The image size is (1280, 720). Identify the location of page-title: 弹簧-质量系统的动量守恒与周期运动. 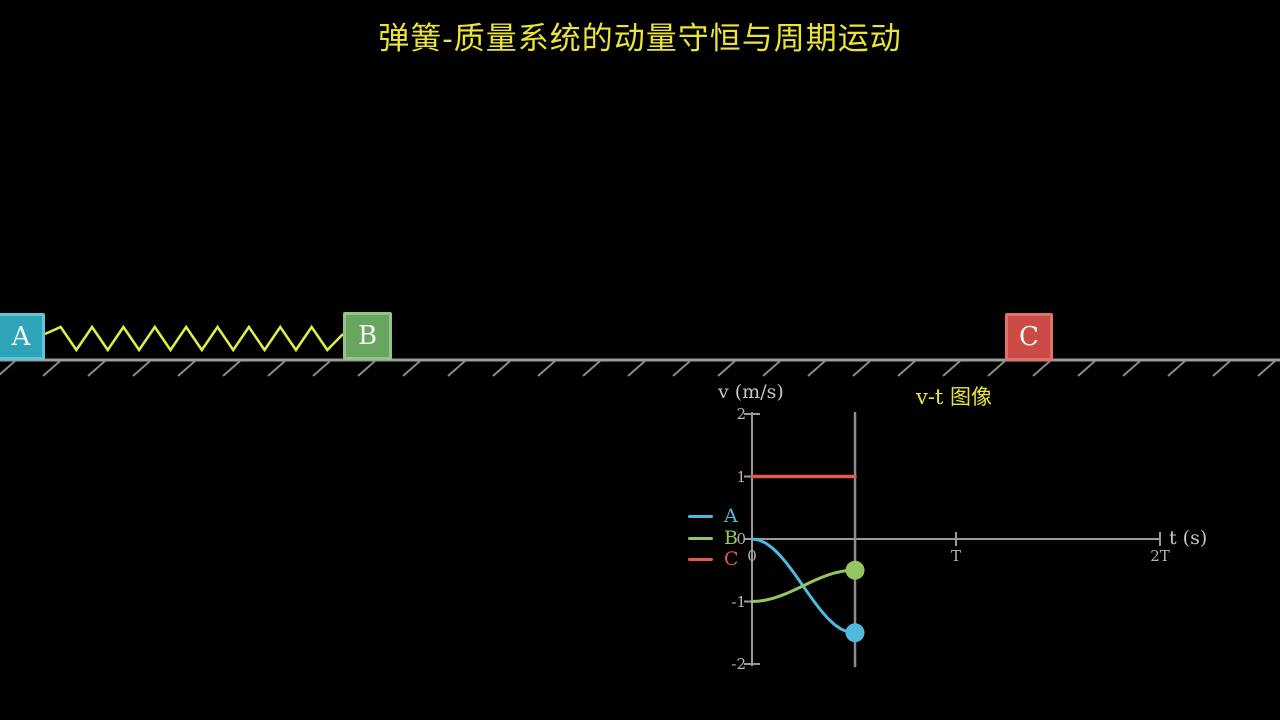
(640, 39).